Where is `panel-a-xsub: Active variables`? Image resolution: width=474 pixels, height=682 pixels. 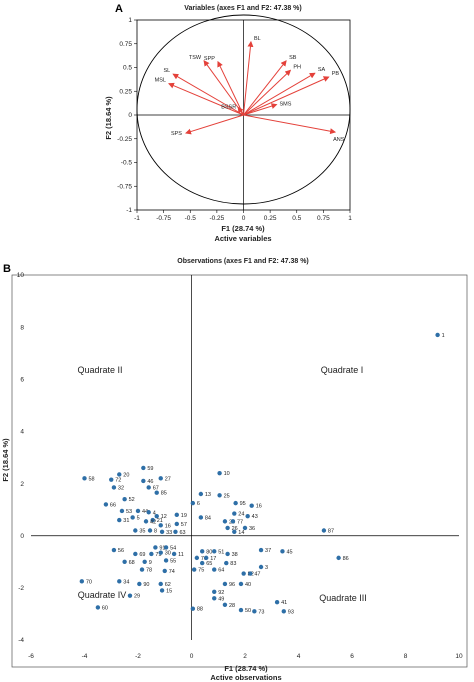 panel-a-xsub: Active variables is located at coordinates (242, 238).